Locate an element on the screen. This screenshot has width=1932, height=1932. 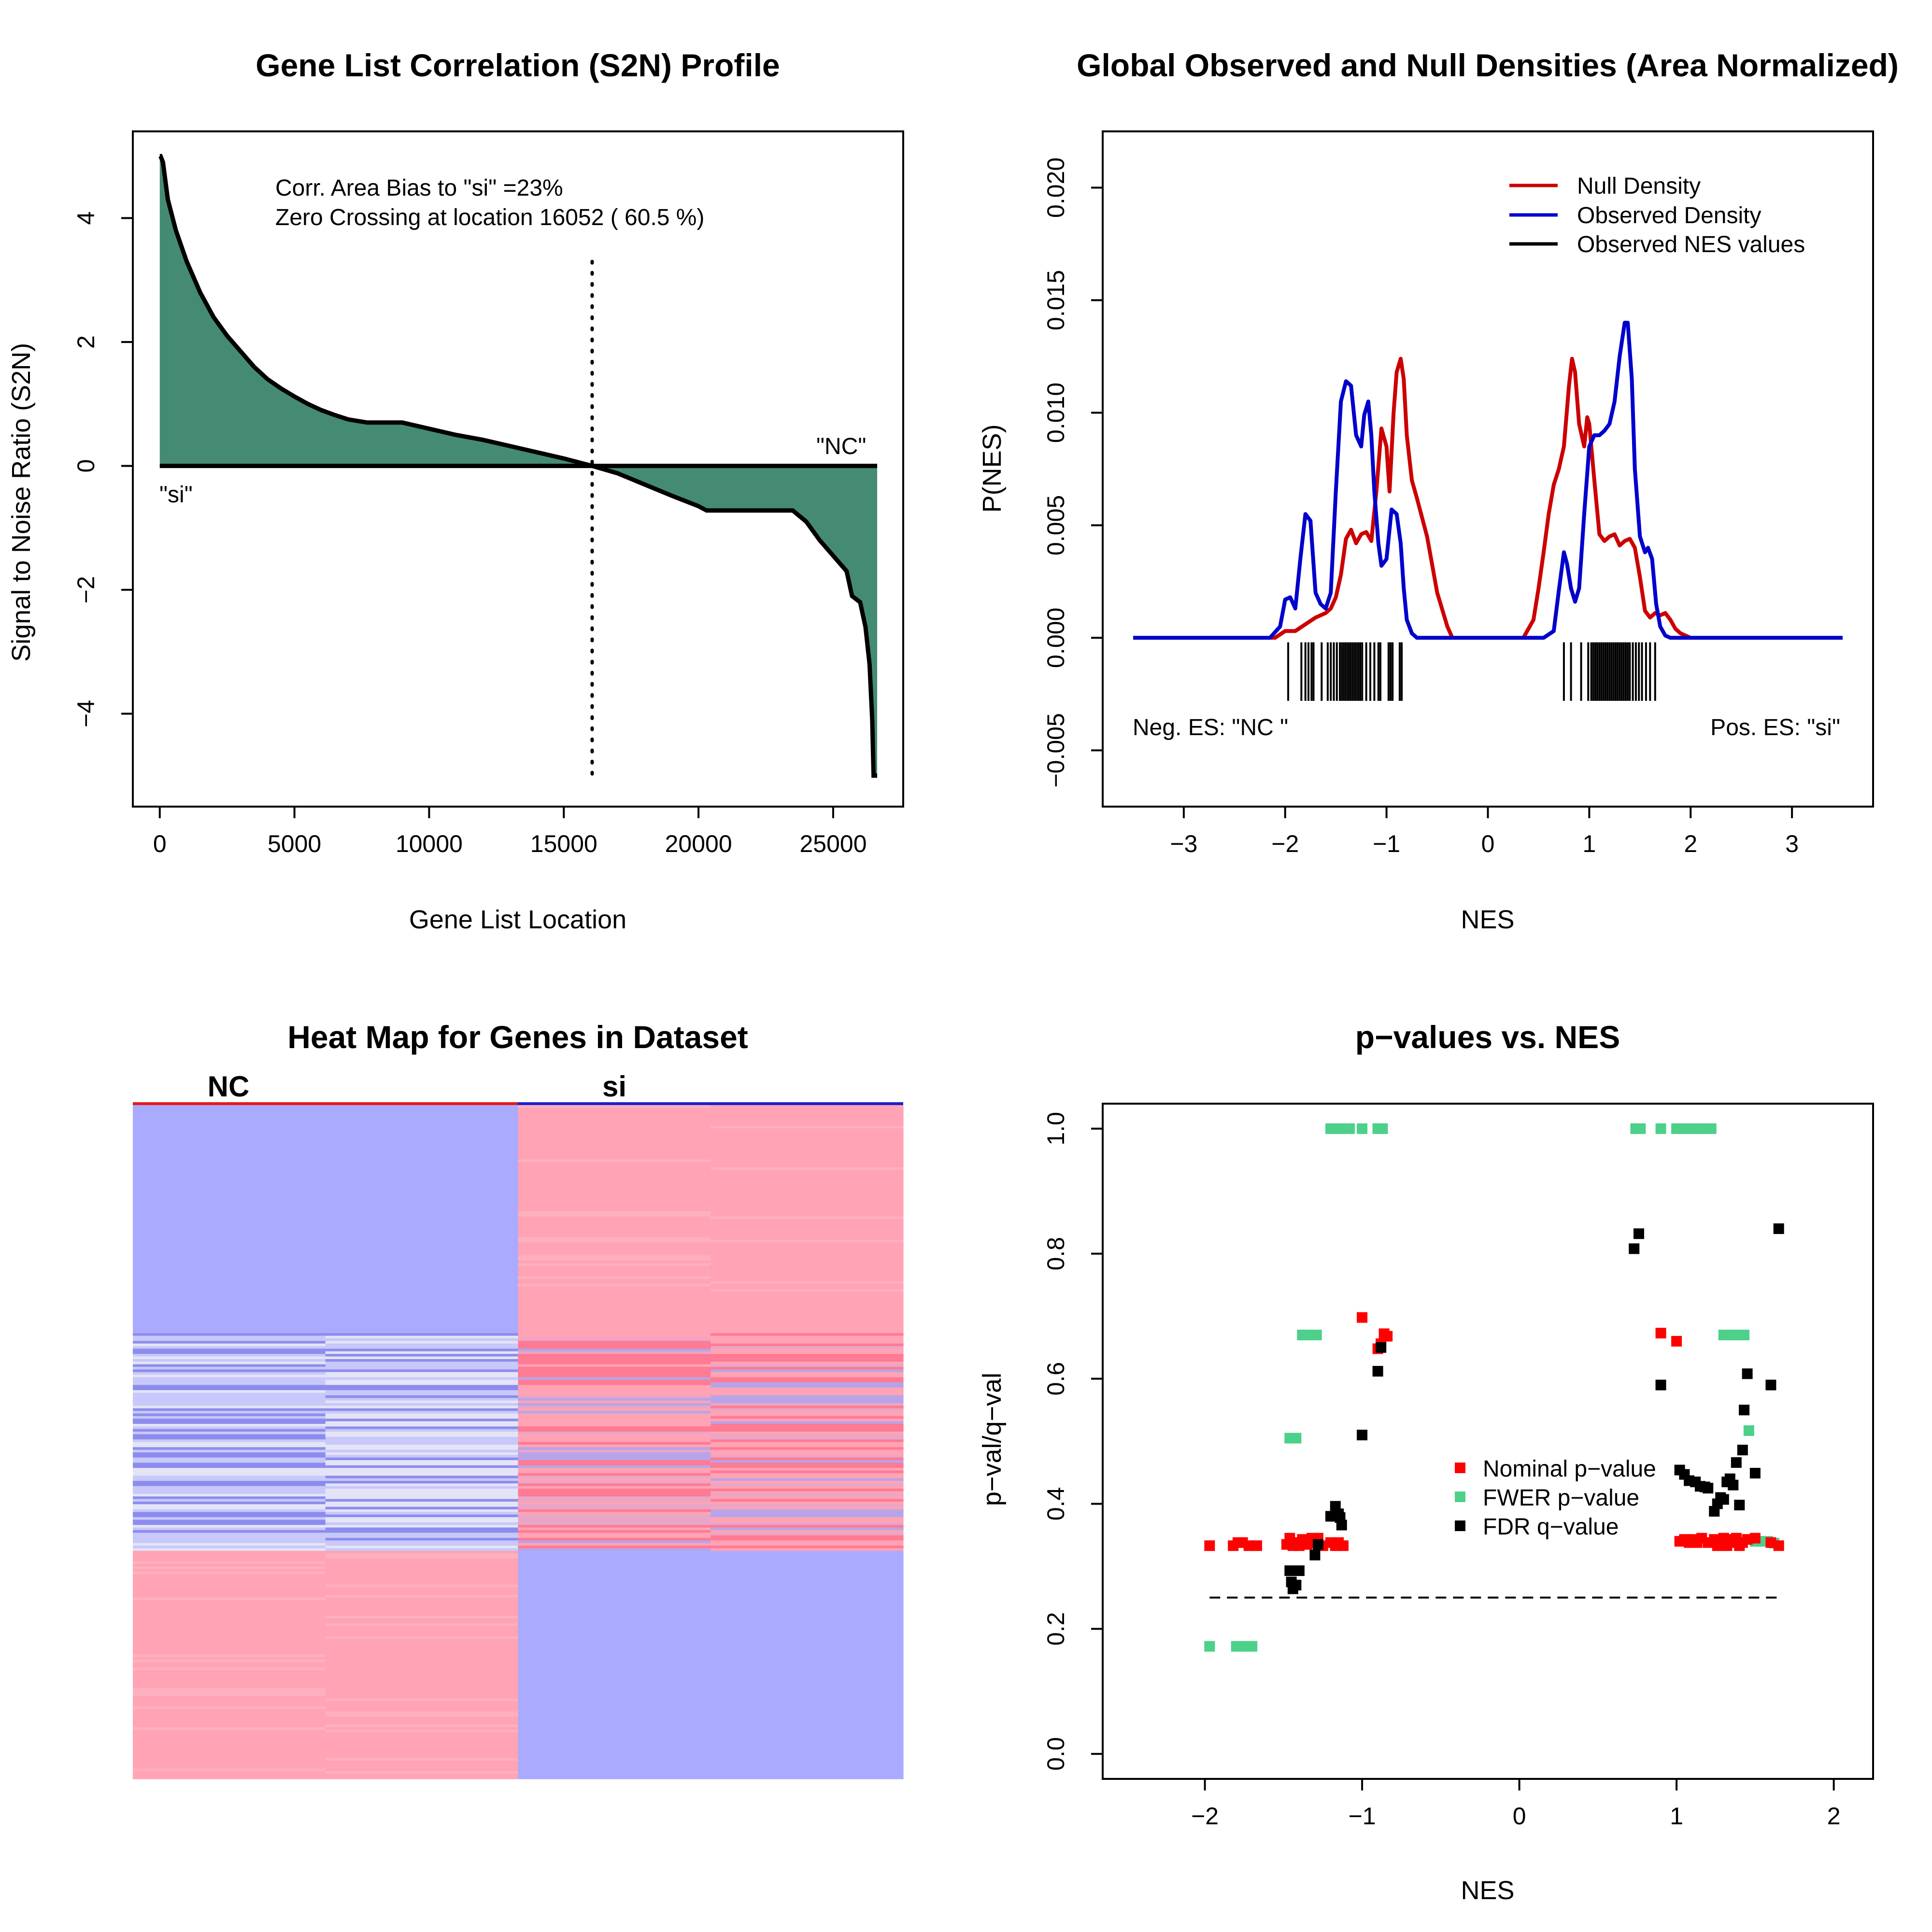
y-tick-label: −2 is located at coordinates (85, 590).